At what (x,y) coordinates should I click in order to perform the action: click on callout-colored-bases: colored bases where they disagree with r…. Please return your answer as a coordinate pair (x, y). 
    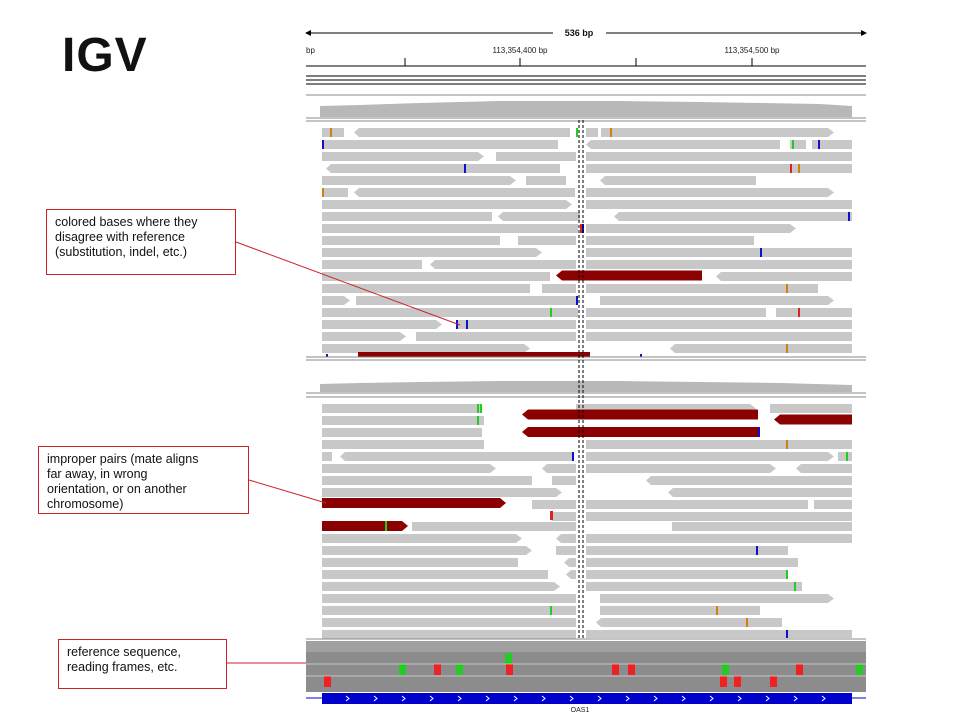
    Looking at the image, I should click on (141, 242).